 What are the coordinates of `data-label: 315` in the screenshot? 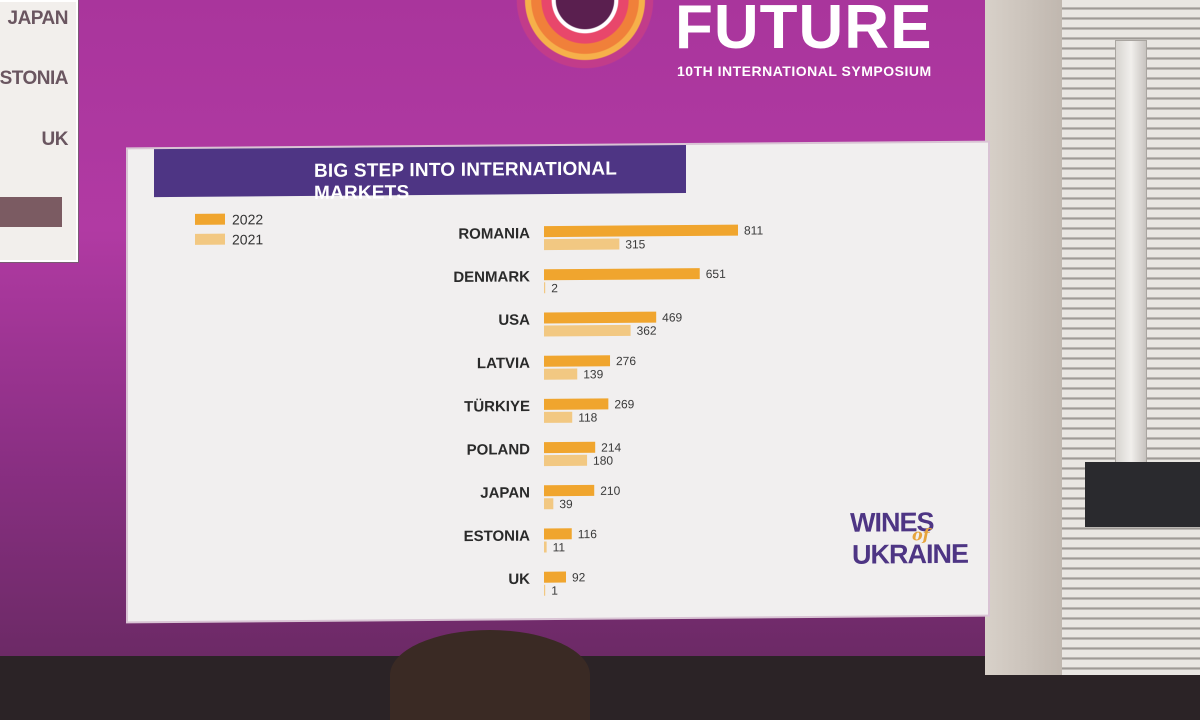 It's located at (635, 244).